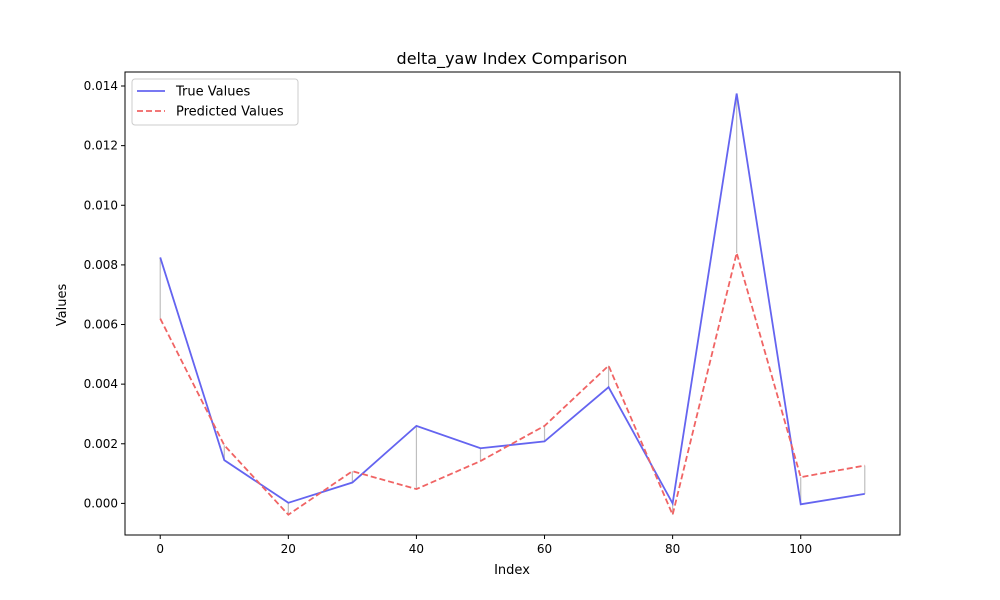 The height and width of the screenshot is (600, 1000). I want to click on y-tick-label: 0.008, so click(101, 265).